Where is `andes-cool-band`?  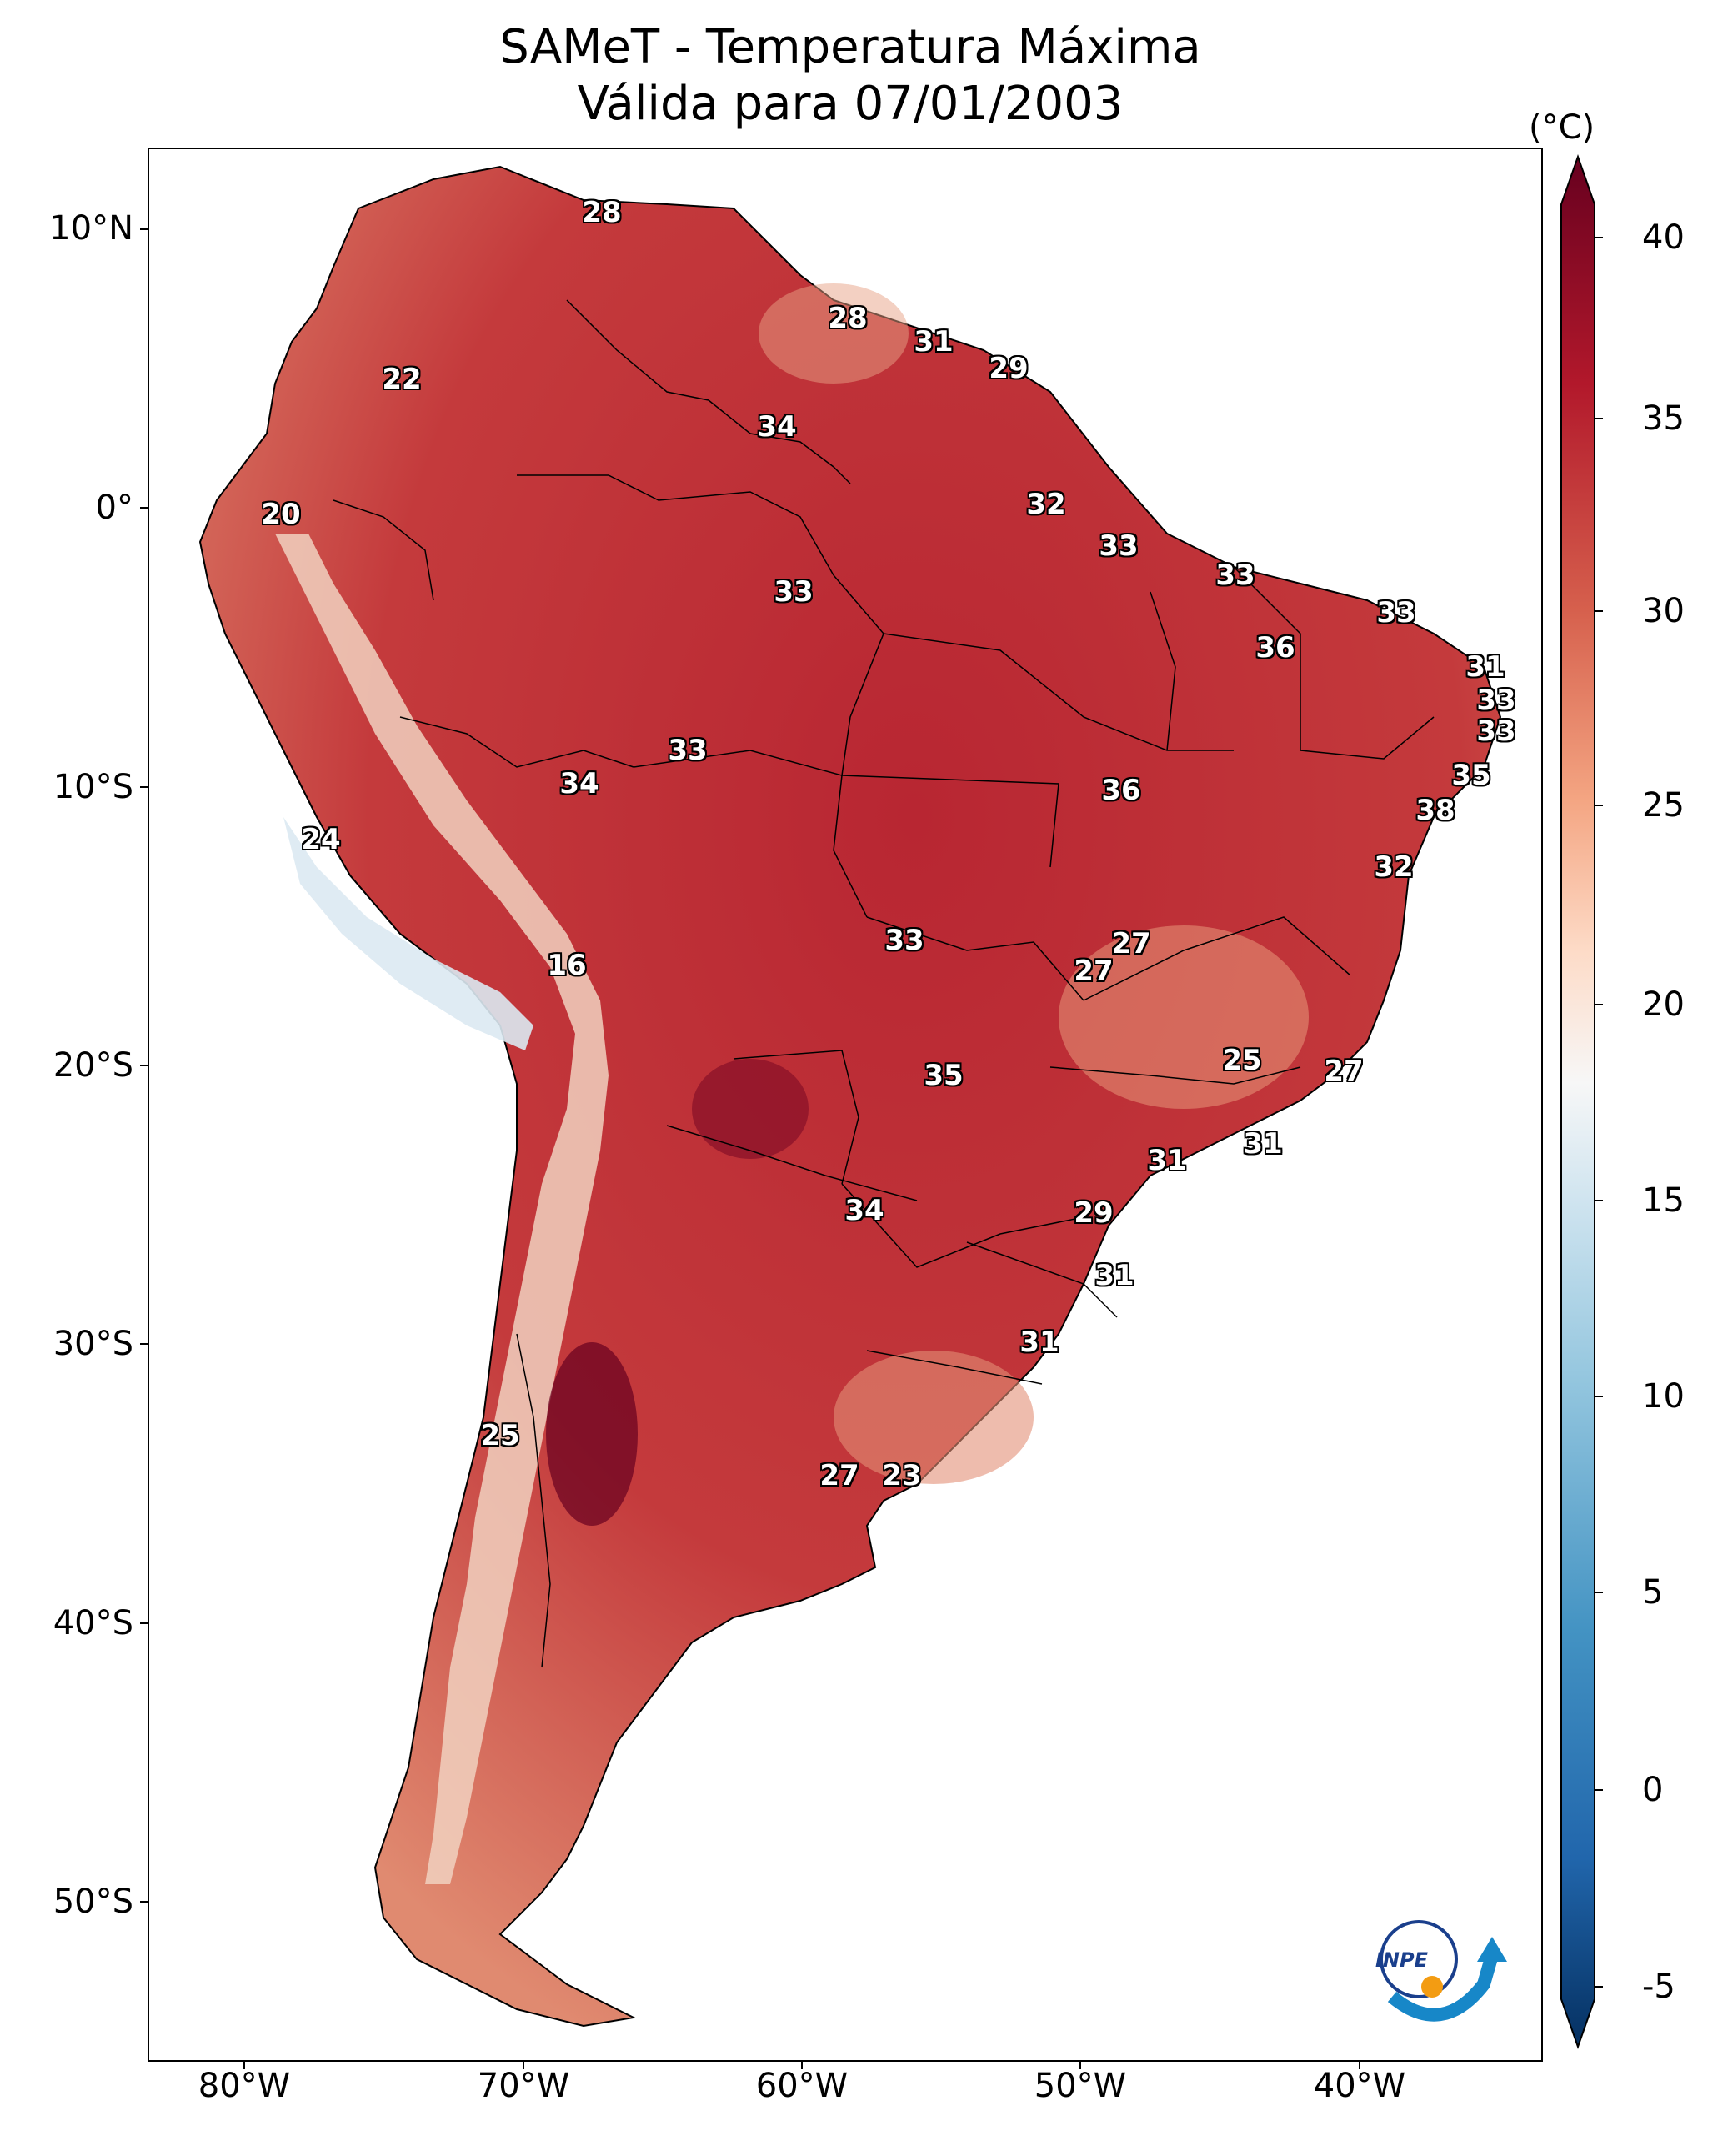 andes-cool-band is located at coordinates (442, 1209).